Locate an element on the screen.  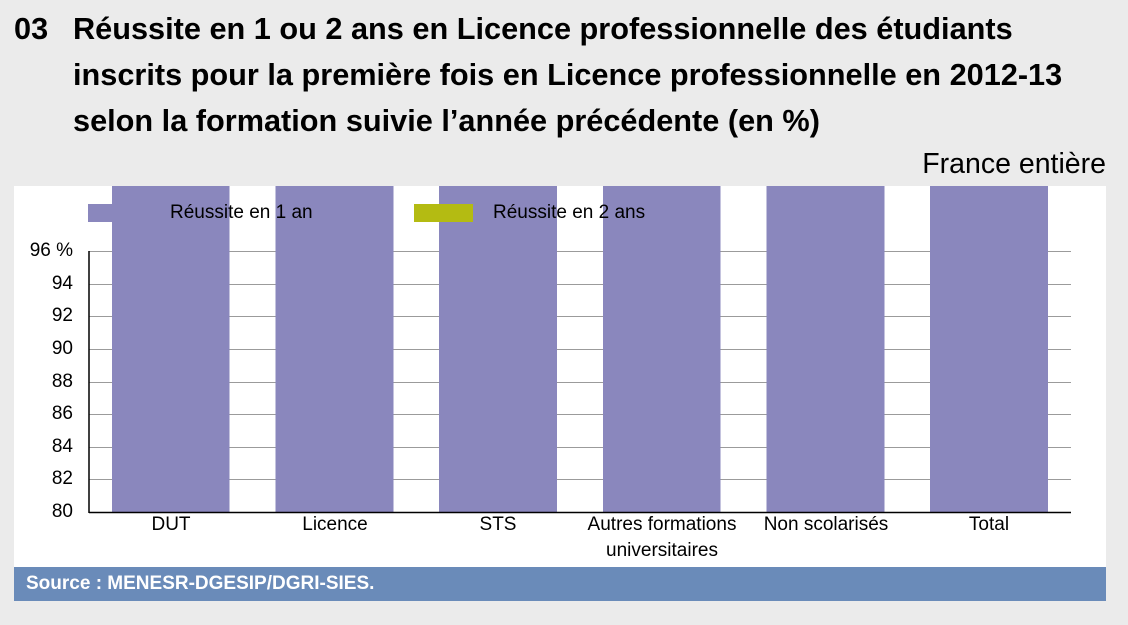
source-bar: Source : MENESR-DGESIP/DGRI-SIES. is located at coordinates (560, 584).